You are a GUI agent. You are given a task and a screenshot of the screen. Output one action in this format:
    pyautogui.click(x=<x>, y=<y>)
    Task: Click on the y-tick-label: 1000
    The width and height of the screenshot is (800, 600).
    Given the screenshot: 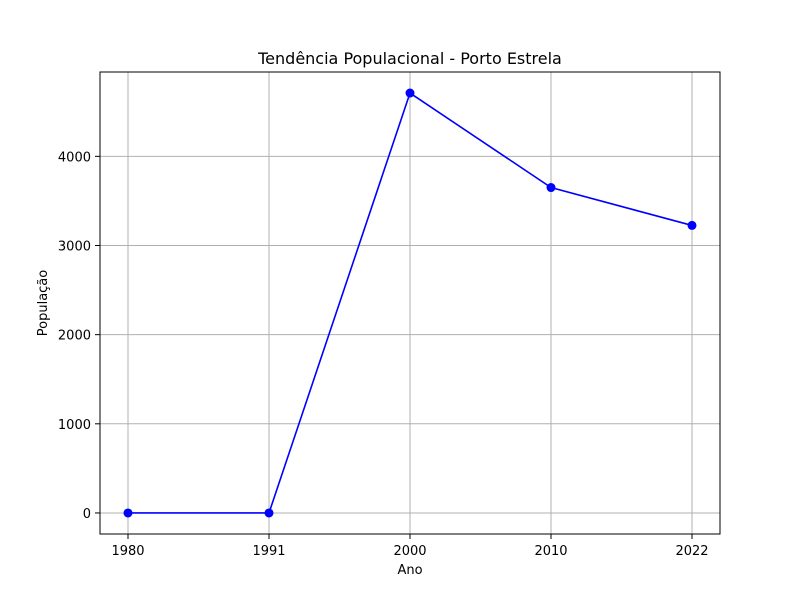 What is the action you would take?
    pyautogui.click(x=74, y=425)
    